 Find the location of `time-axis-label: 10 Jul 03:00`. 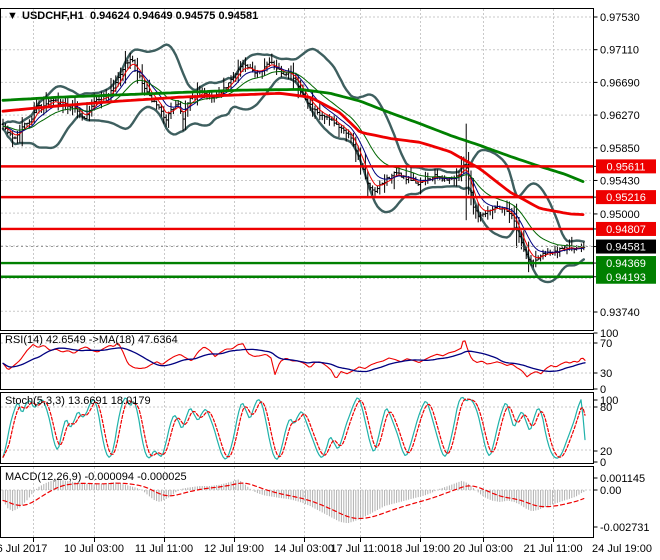

time-axis-label: 10 Jul 03:00 is located at coordinates (94, 549).